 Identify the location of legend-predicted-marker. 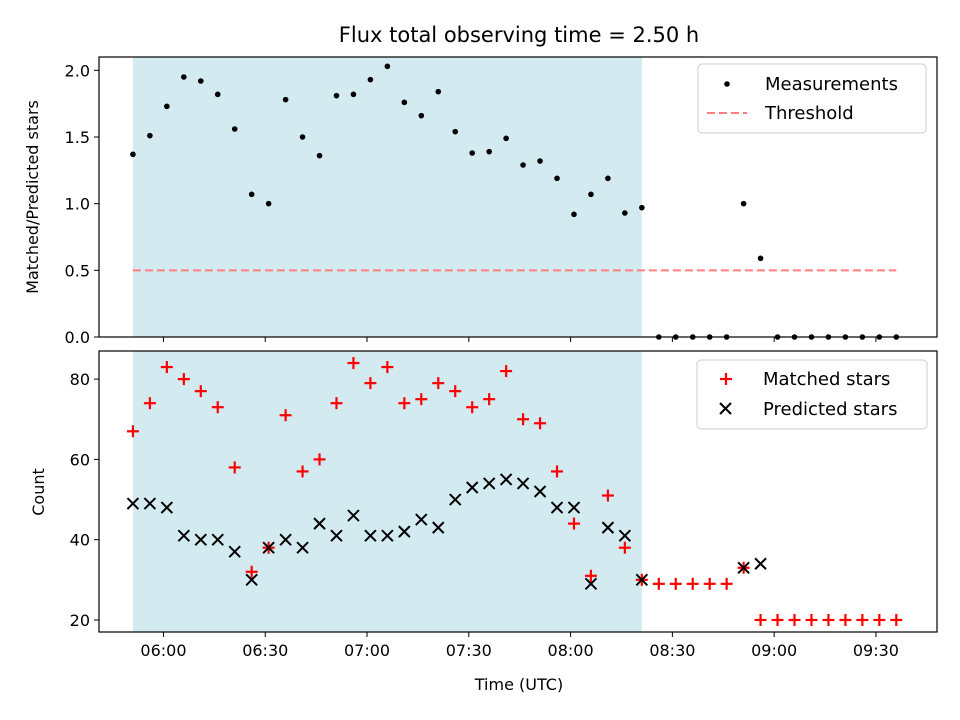
(725, 408).